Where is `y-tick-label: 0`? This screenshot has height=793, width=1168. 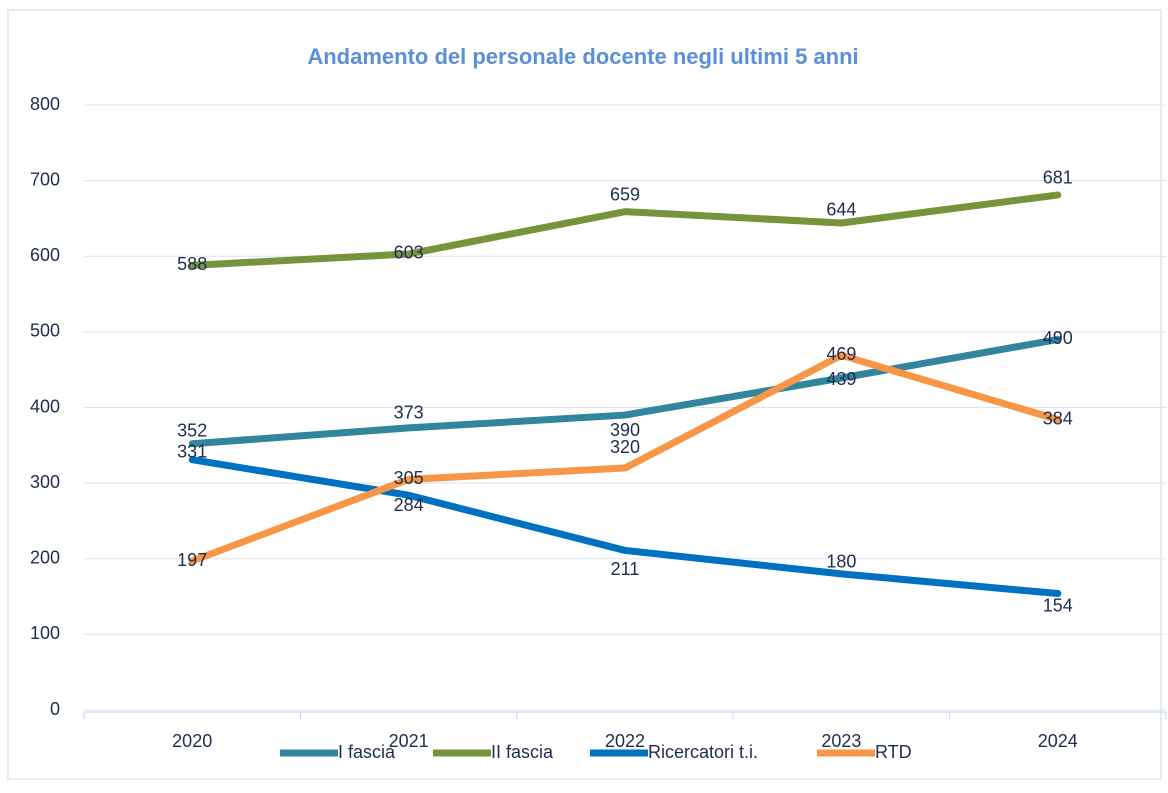 y-tick-label: 0 is located at coordinates (55, 709).